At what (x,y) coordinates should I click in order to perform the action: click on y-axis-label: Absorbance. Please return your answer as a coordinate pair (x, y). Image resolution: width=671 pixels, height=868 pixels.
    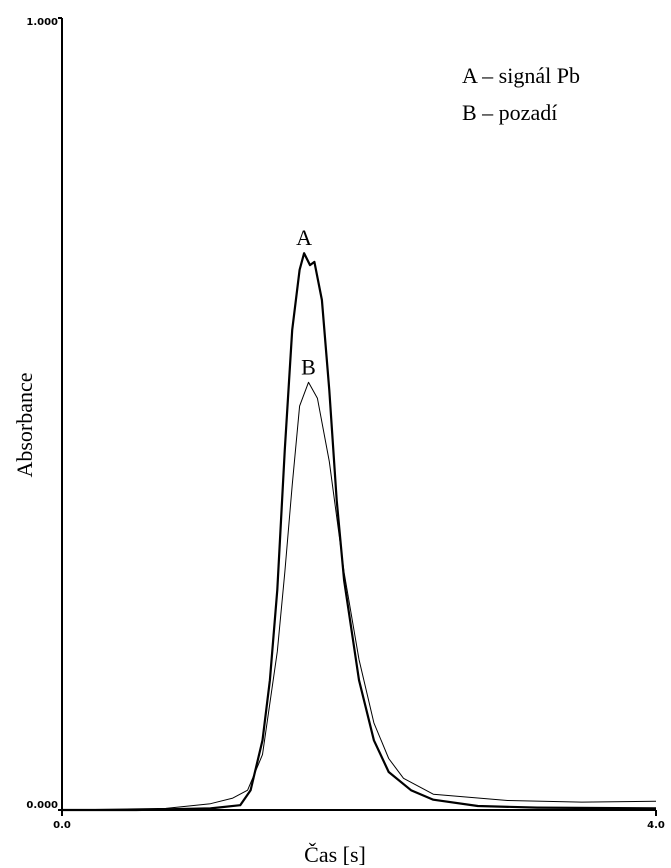
    Looking at the image, I should click on (24, 424).